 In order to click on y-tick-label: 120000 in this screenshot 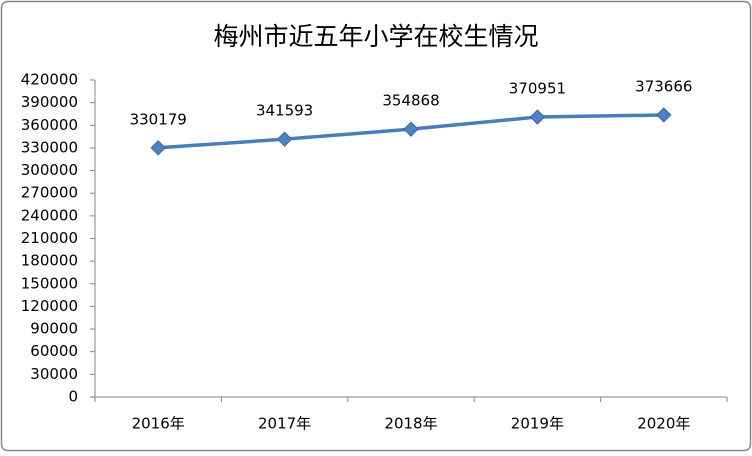, I will do `click(49, 306)`.